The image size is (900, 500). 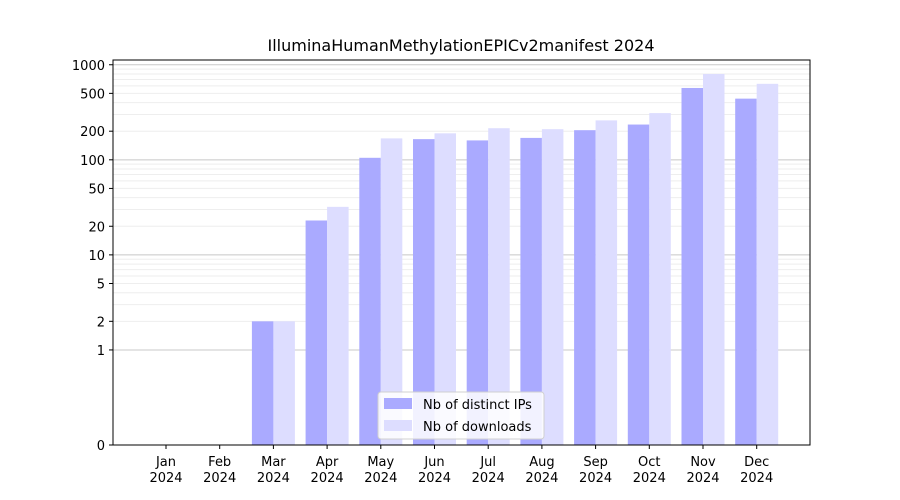 I want to click on y-axis: 0 1 2 5 10 20 50 100 200 500 1000, so click(x=92, y=256).